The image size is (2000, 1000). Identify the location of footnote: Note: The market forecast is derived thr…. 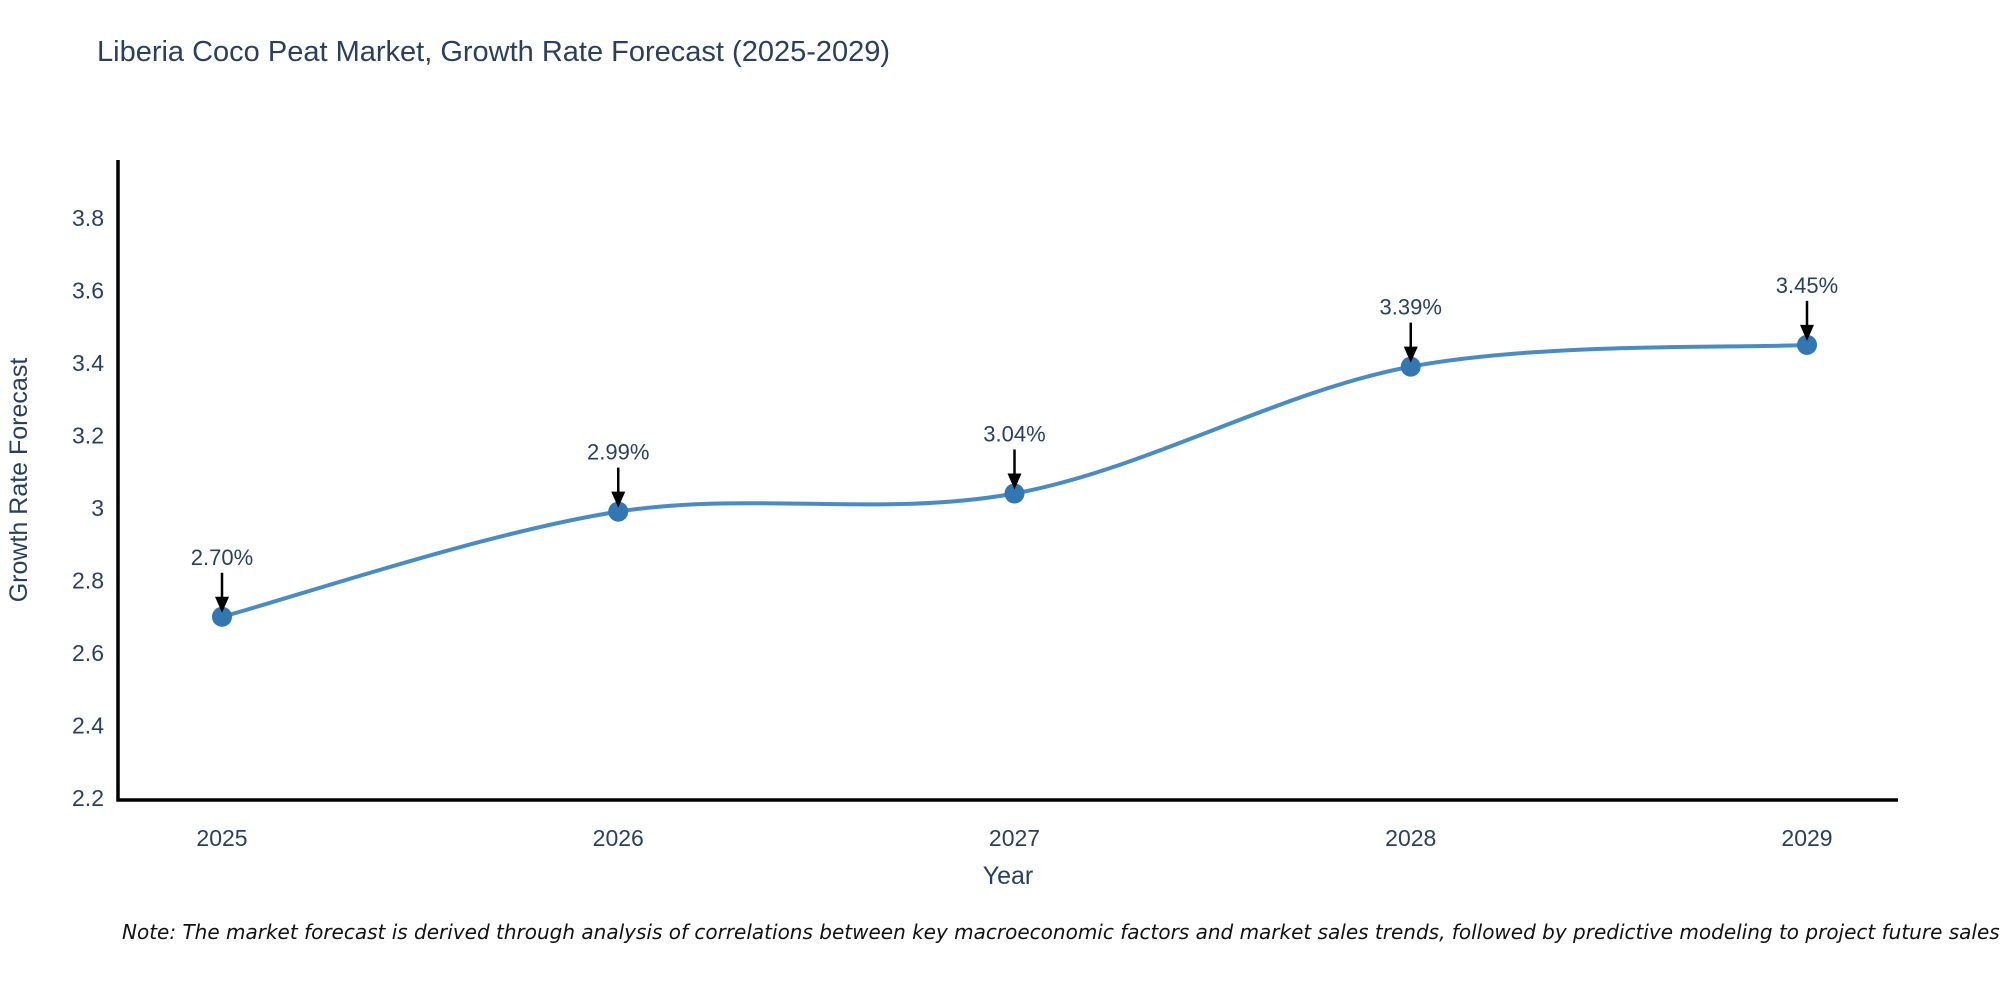
(1061, 932).